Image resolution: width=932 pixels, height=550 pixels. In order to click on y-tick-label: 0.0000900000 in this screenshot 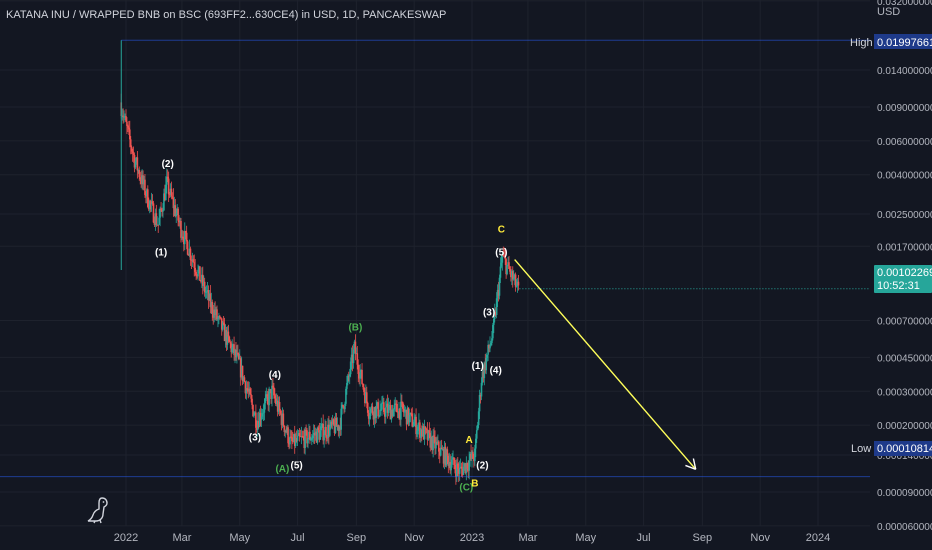, I will do `click(904, 493)`.